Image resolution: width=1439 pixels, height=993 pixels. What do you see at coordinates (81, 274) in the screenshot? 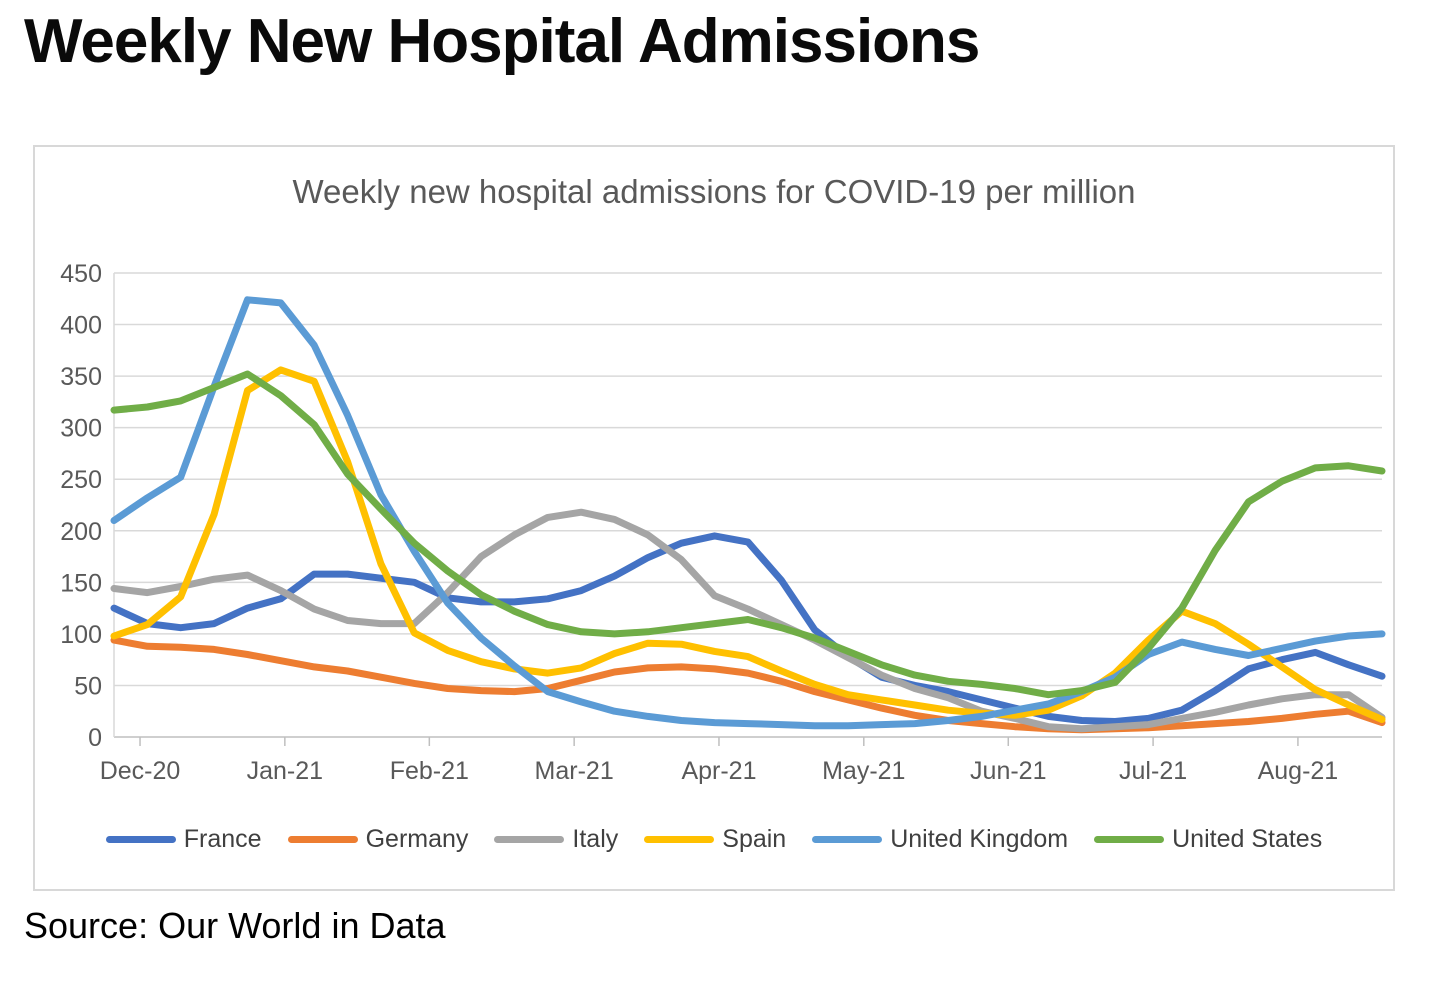
I see `y-tick-label: 450` at bounding box center [81, 274].